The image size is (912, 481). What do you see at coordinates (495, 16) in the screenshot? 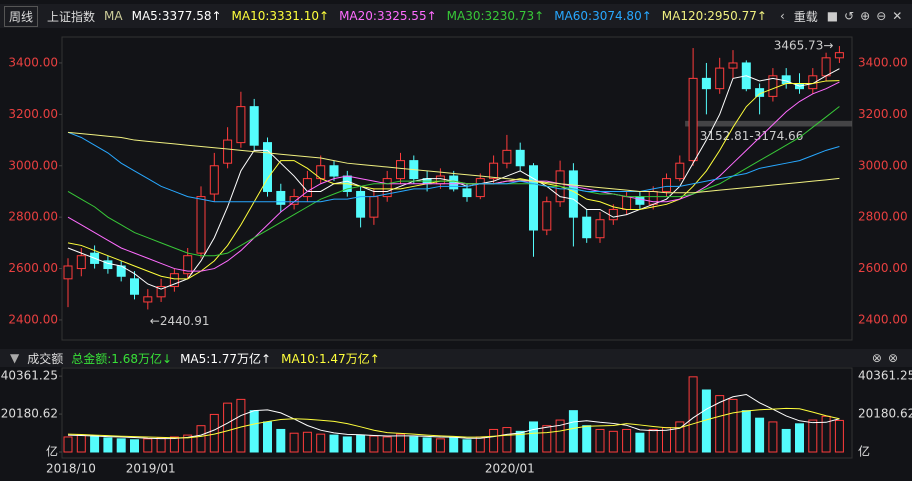
I see `legend-entry: MA30:3230.73↑` at bounding box center [495, 16].